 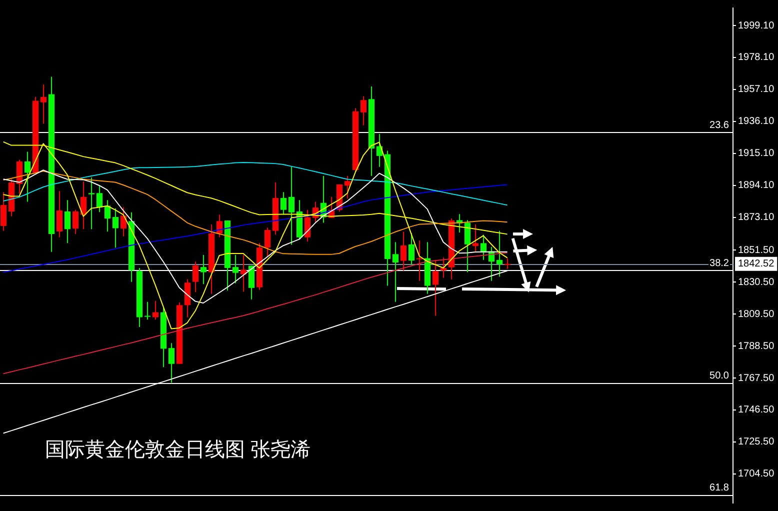 What do you see at coordinates (720, 264) in the screenshot?
I see `annotation: 38.2` at bounding box center [720, 264].